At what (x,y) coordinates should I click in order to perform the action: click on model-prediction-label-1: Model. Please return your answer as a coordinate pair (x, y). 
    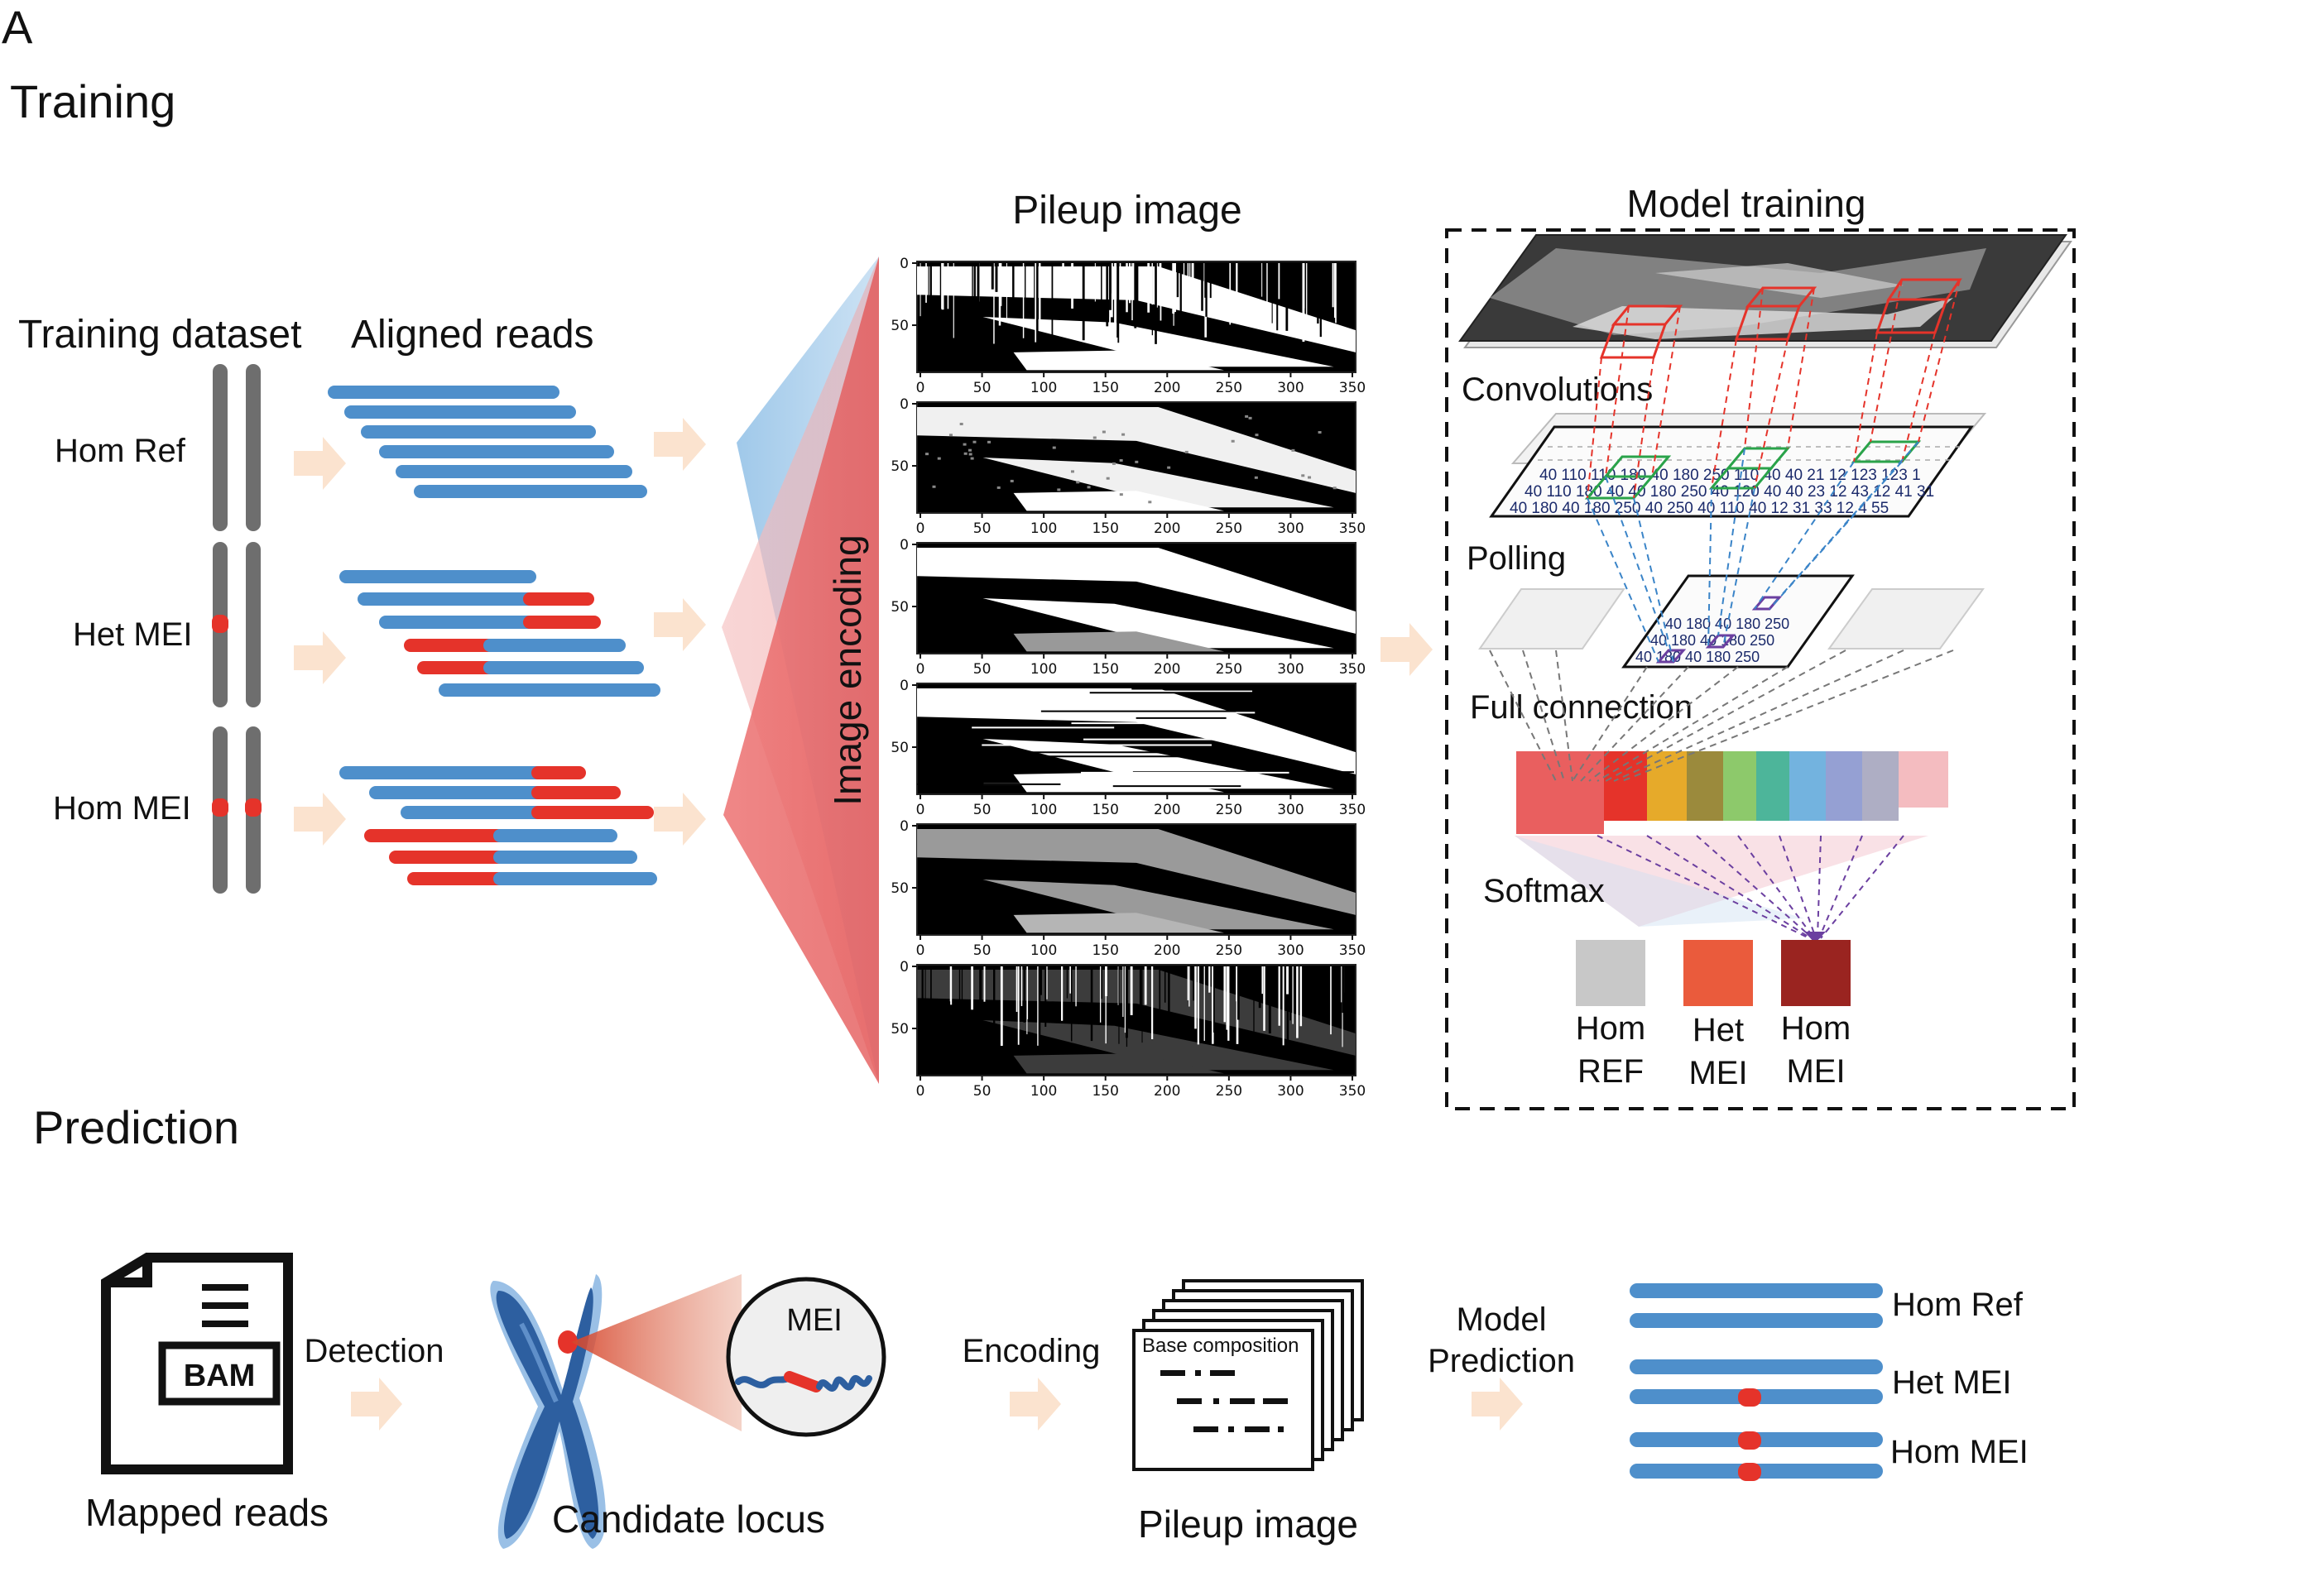
    Looking at the image, I should click on (1502, 1319).